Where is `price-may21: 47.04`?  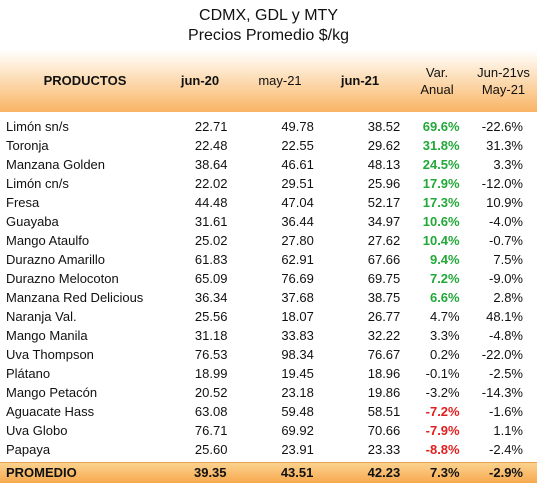
price-may21: 47.04 is located at coordinates (297, 202).